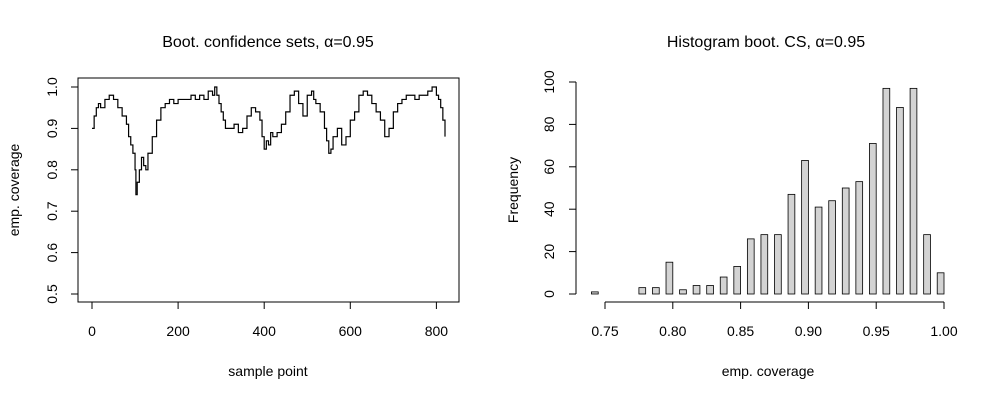 This screenshot has width=1000, height=400. I want to click on histogram-y-tick-label: 40, so click(549, 209).